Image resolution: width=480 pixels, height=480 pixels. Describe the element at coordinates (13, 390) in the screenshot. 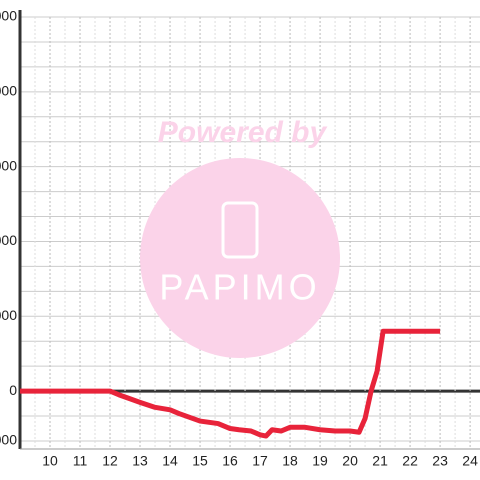

I see `y-tick-label: 0` at that location.